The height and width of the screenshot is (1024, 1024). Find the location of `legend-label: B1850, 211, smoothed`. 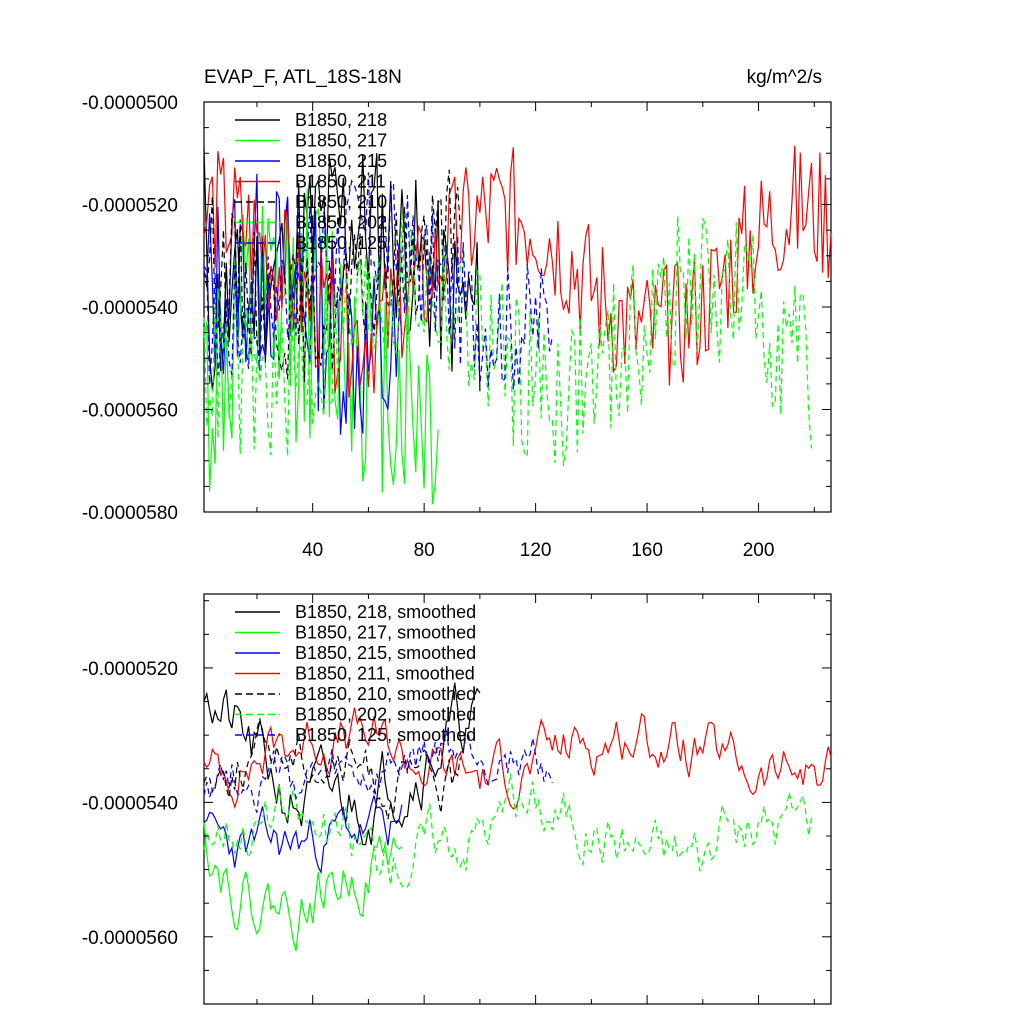

legend-label: B1850, 211, smoothed is located at coordinates (385, 674).